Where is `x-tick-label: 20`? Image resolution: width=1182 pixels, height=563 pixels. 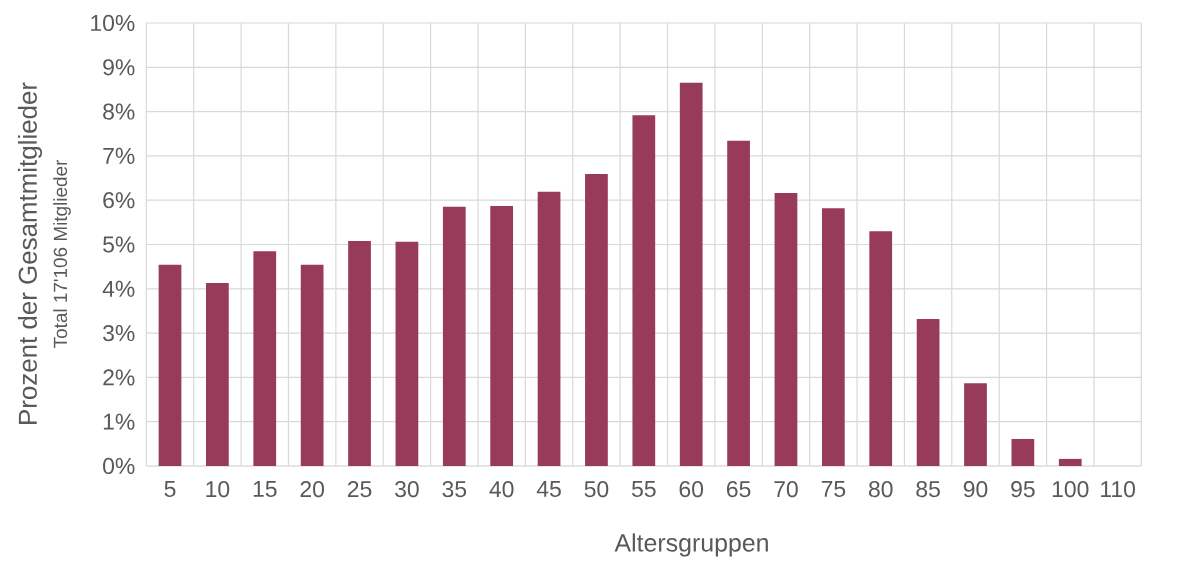 x-tick-label: 20 is located at coordinates (312, 489).